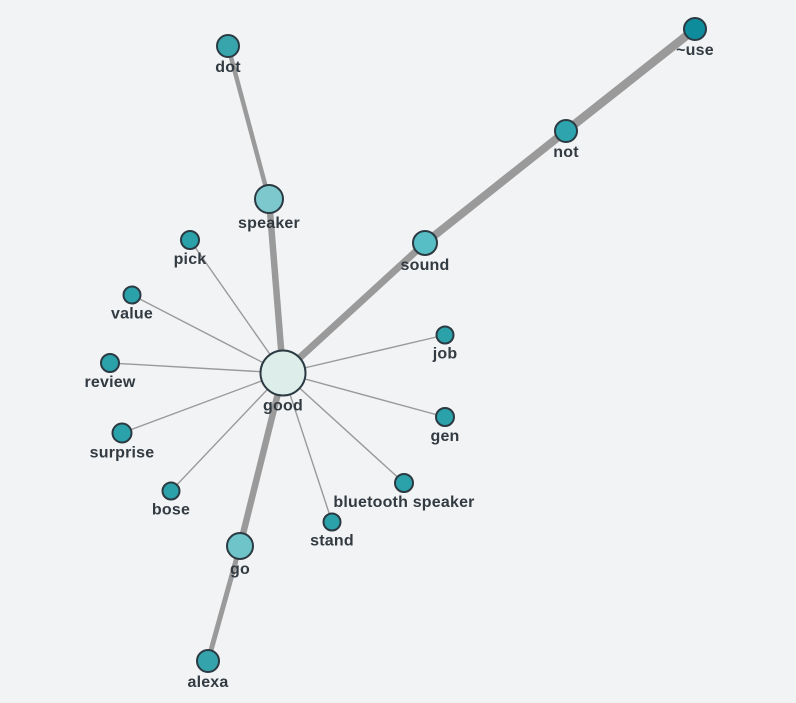 The height and width of the screenshot is (703, 796). Describe the element at coordinates (445, 417) in the screenshot. I see `node-gen` at that location.